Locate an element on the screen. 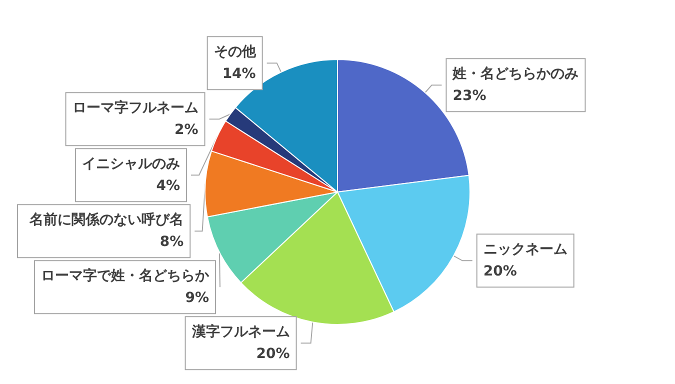 This screenshot has width=675, height=384. data-label: 14% is located at coordinates (239, 74).